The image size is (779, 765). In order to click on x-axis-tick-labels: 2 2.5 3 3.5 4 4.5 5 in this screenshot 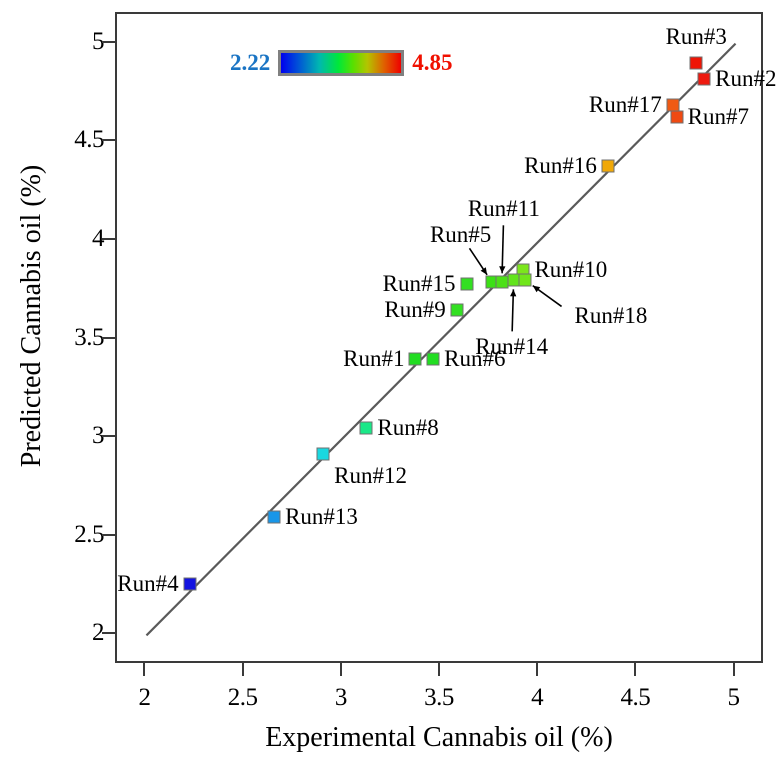, I will do `click(439, 701)`.